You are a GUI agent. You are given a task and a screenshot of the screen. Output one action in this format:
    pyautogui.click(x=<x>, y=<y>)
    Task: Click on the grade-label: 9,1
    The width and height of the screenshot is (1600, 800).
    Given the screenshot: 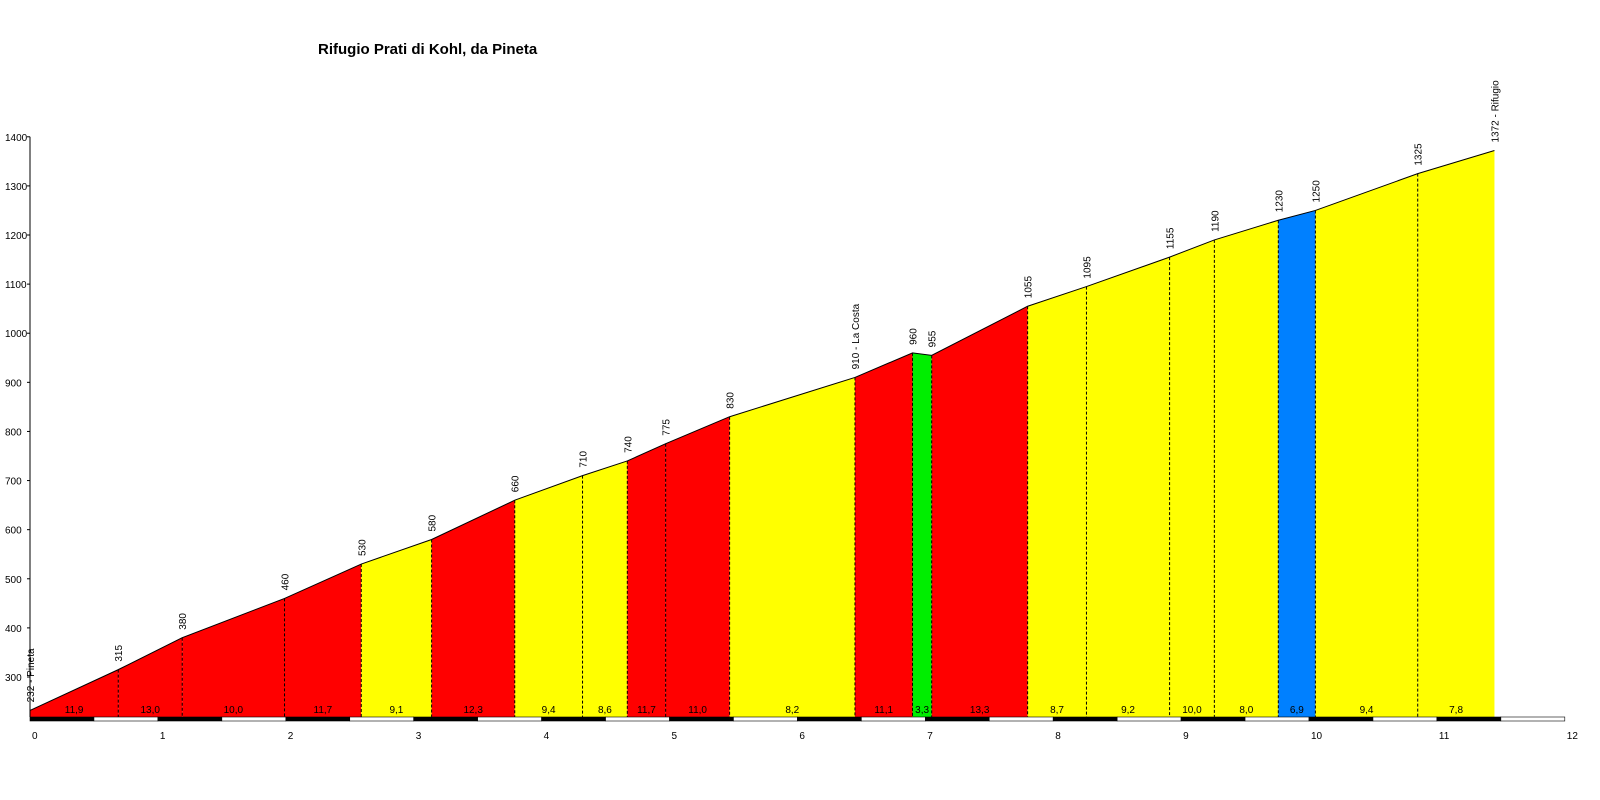 What is the action you would take?
    pyautogui.click(x=396, y=710)
    